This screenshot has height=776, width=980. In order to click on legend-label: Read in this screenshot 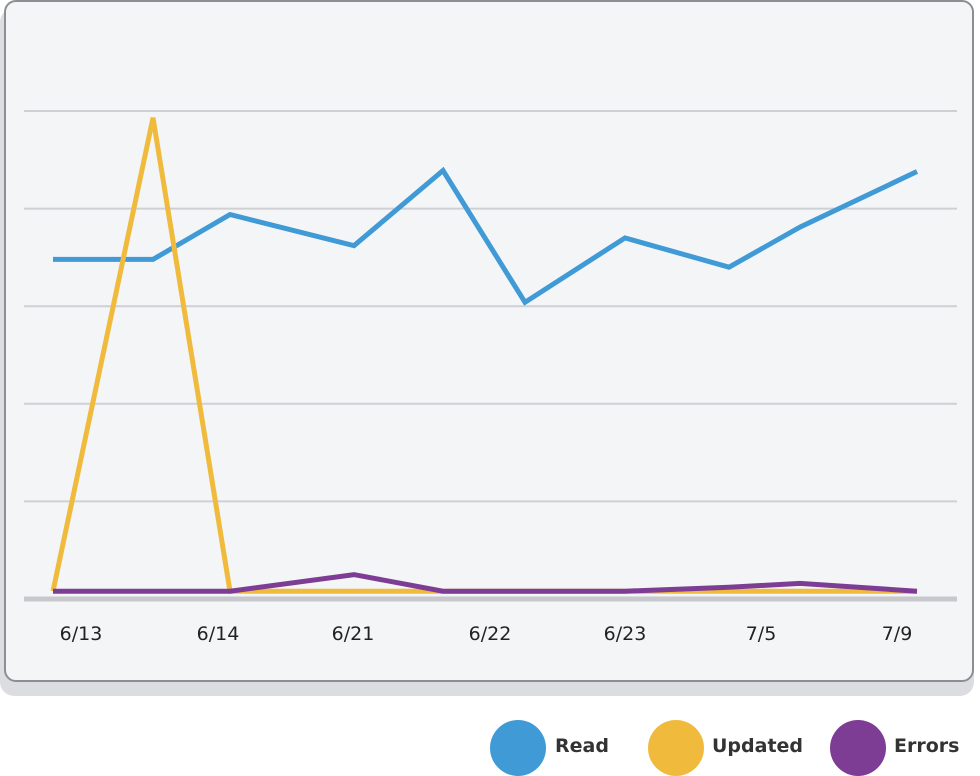, I will do `click(582, 746)`.